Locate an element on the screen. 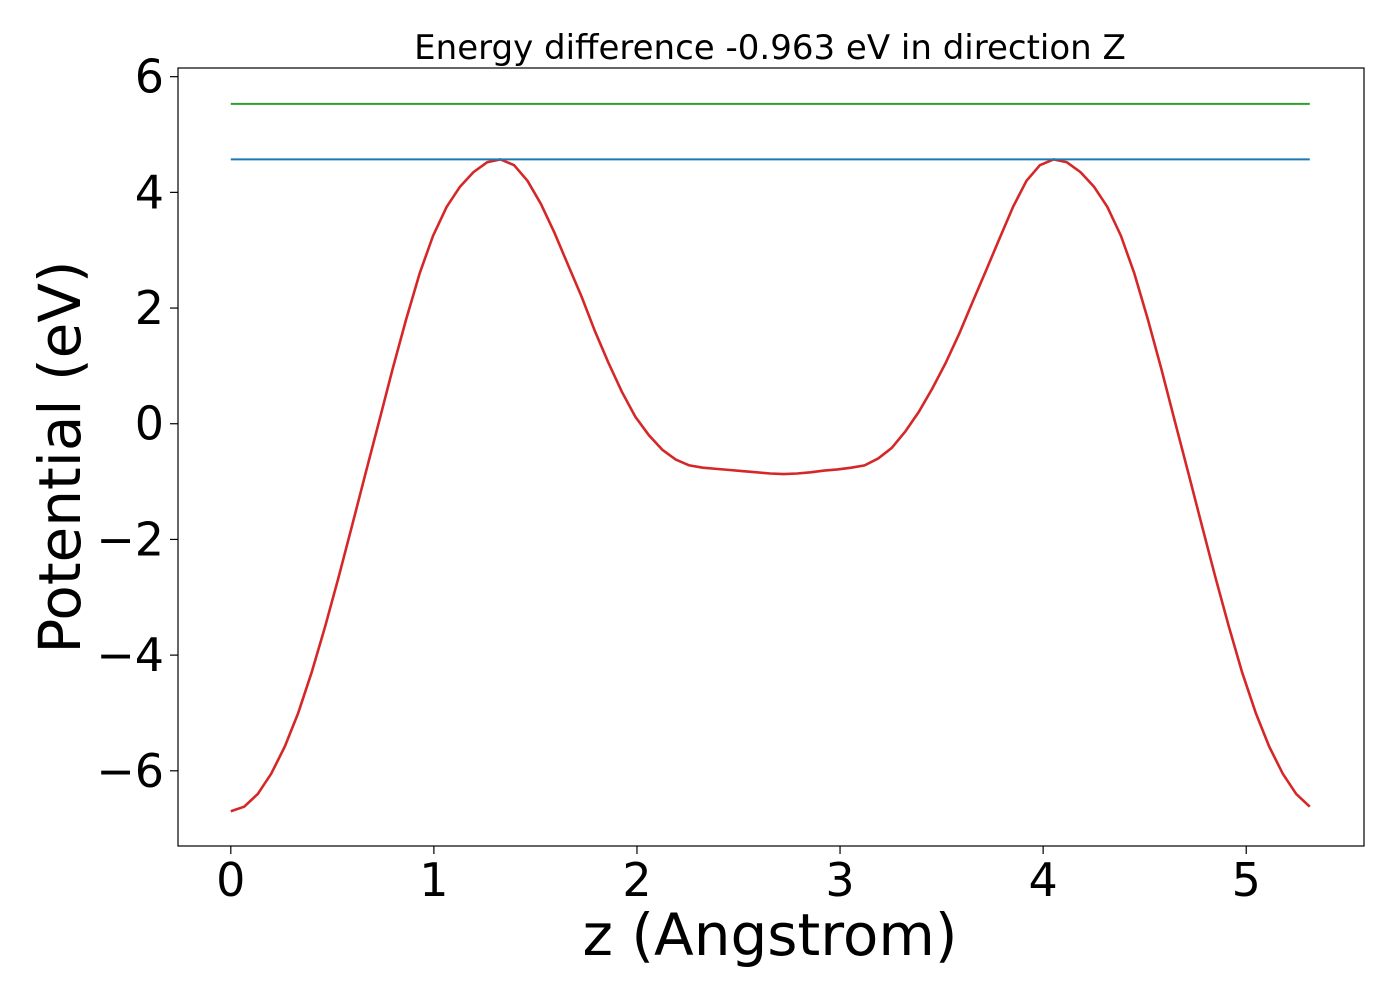 The image size is (1400, 1000). y-tick-label: 6 is located at coordinates (149, 77).